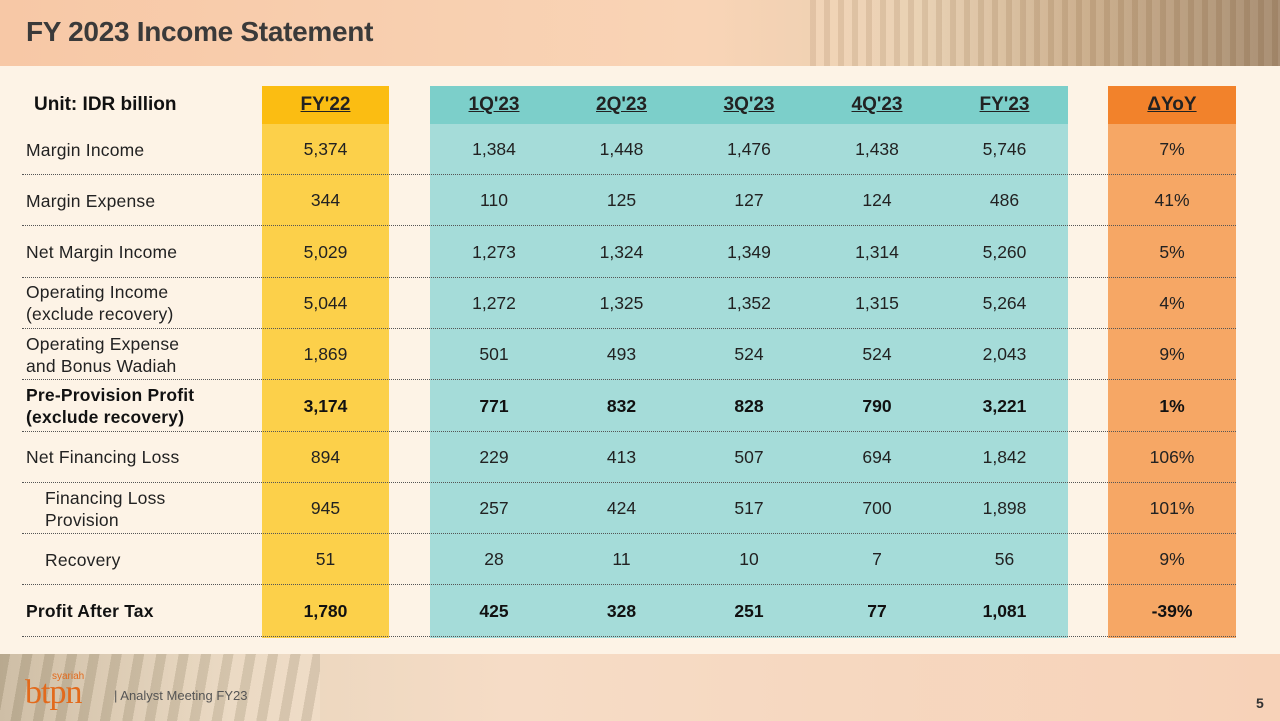 The image size is (1280, 721). What do you see at coordinates (101, 252) in the screenshot?
I see `row-label: Net Margin Income` at bounding box center [101, 252].